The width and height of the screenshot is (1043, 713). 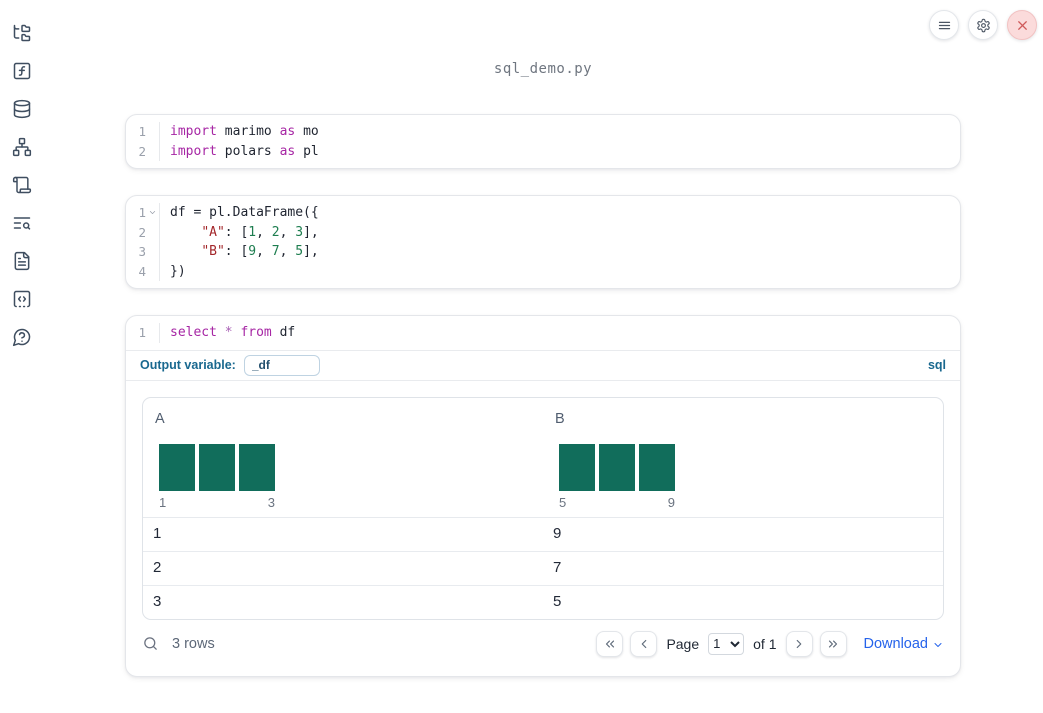 I want to click on table-footer: 3 rows Page 1 of 1 Download, so click(x=543, y=644).